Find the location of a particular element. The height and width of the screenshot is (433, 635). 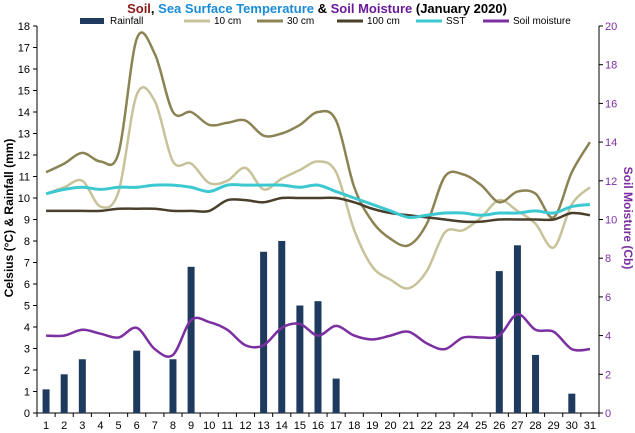

y-tick-label: 1 is located at coordinates (27, 393).